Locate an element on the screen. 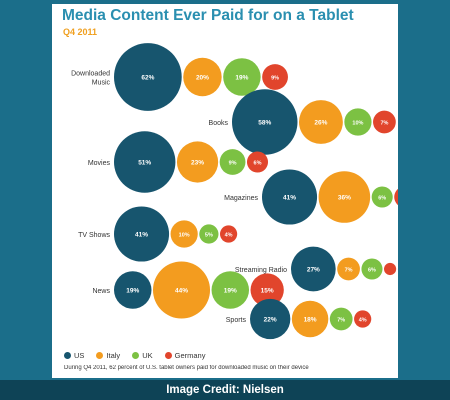  bubble-downloaded-music-us is located at coordinates (148, 77).